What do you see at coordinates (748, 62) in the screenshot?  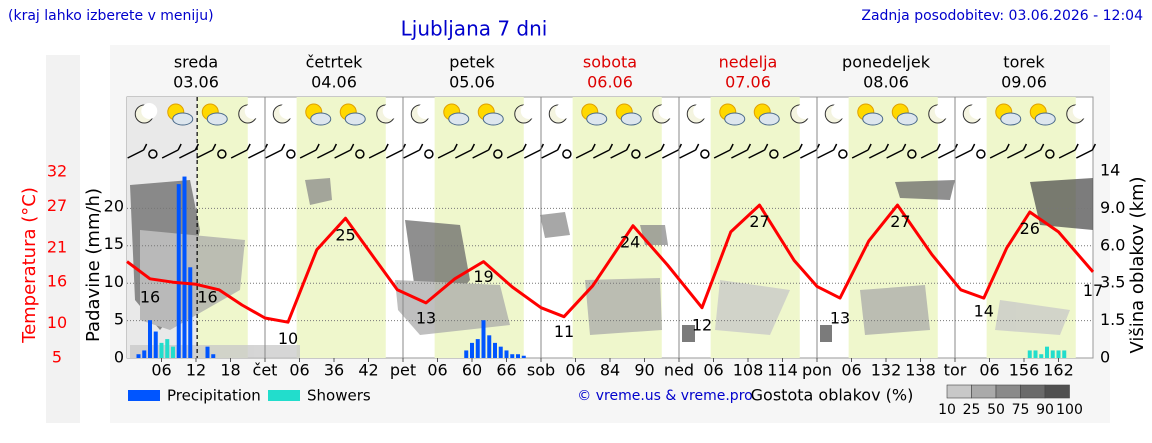 I see `day-name: nedelja` at bounding box center [748, 62].